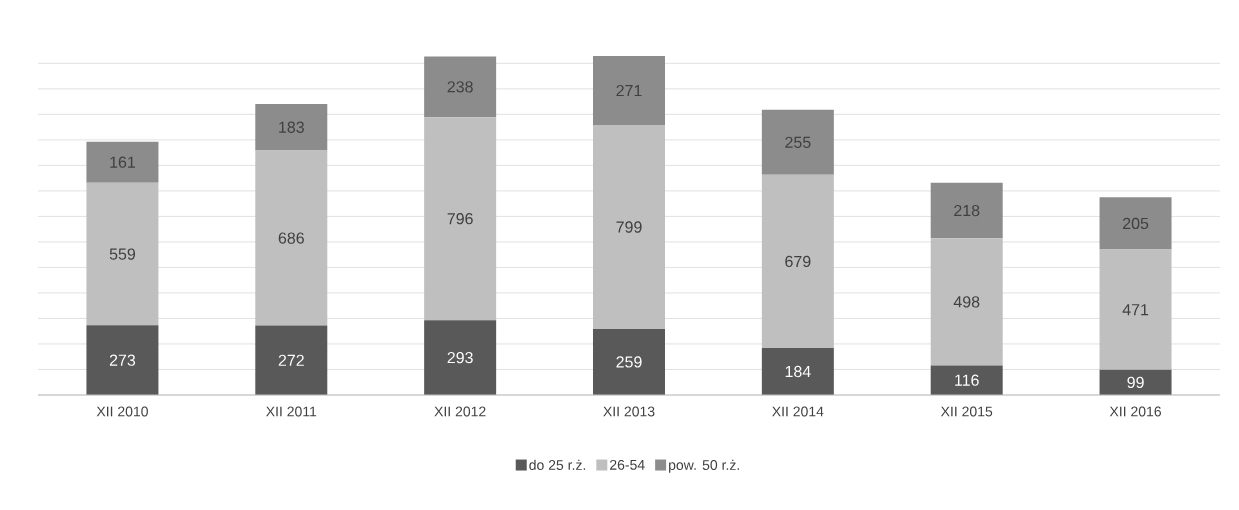 The width and height of the screenshot is (1239, 510). I want to click on data-label: 238, so click(460, 87).